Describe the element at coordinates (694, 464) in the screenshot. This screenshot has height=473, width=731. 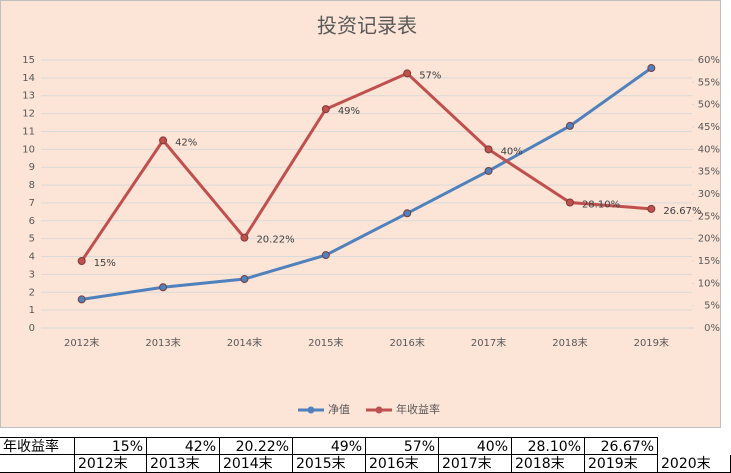
I see `table-cell: 2020末` at that location.